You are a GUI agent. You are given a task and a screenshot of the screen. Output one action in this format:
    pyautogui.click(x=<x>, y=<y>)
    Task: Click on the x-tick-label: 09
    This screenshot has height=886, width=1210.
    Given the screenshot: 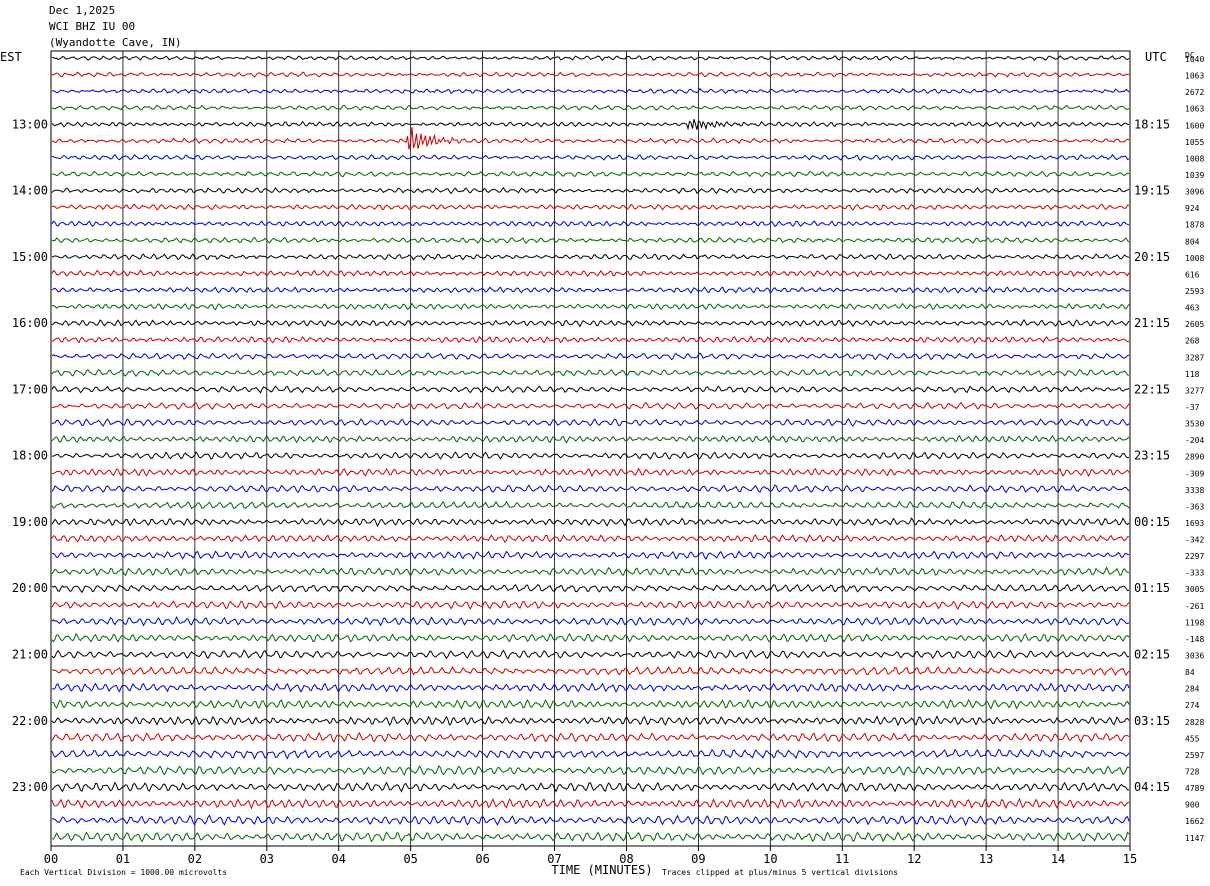 What is the action you would take?
    pyautogui.click(x=698, y=859)
    